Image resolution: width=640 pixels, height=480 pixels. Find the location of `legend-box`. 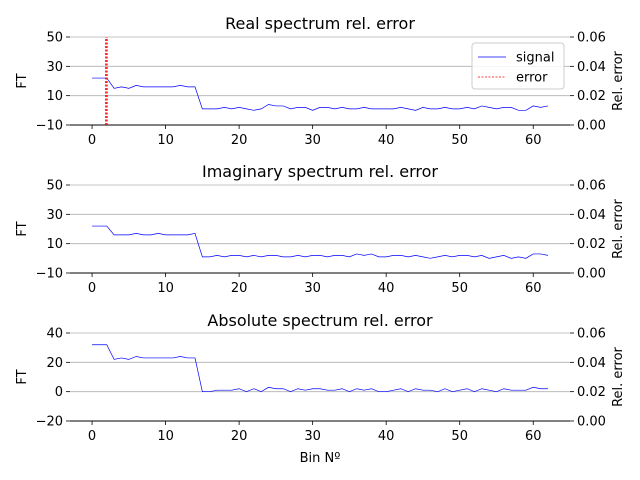

legend-box is located at coordinates (518, 66).